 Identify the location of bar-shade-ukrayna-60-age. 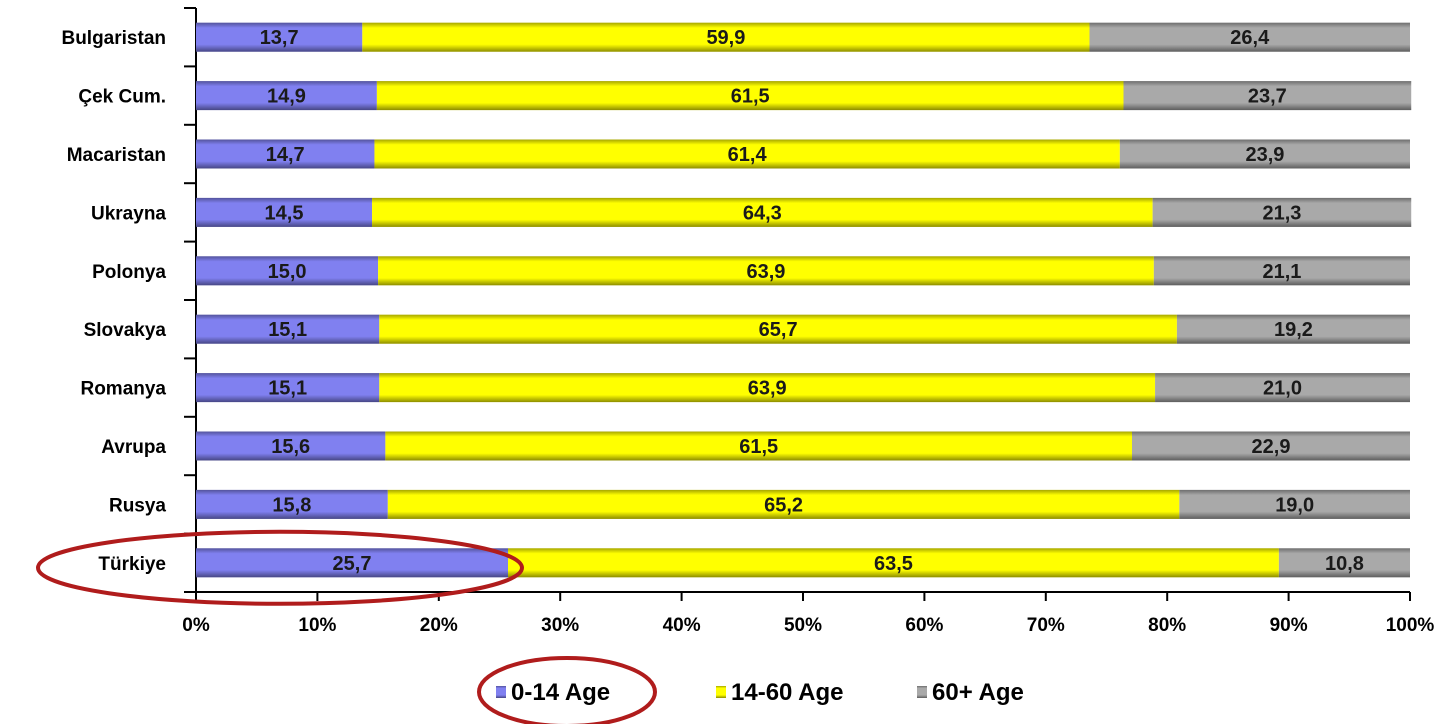
(1282, 212).